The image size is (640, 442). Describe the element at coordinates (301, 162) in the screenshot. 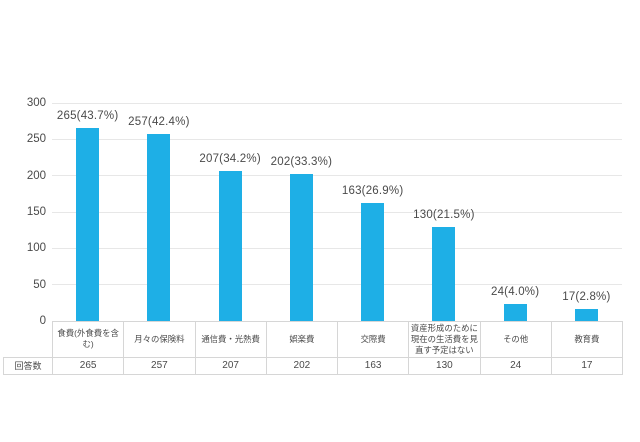

I see `bar-value-label: 202(33.3%)` at that location.